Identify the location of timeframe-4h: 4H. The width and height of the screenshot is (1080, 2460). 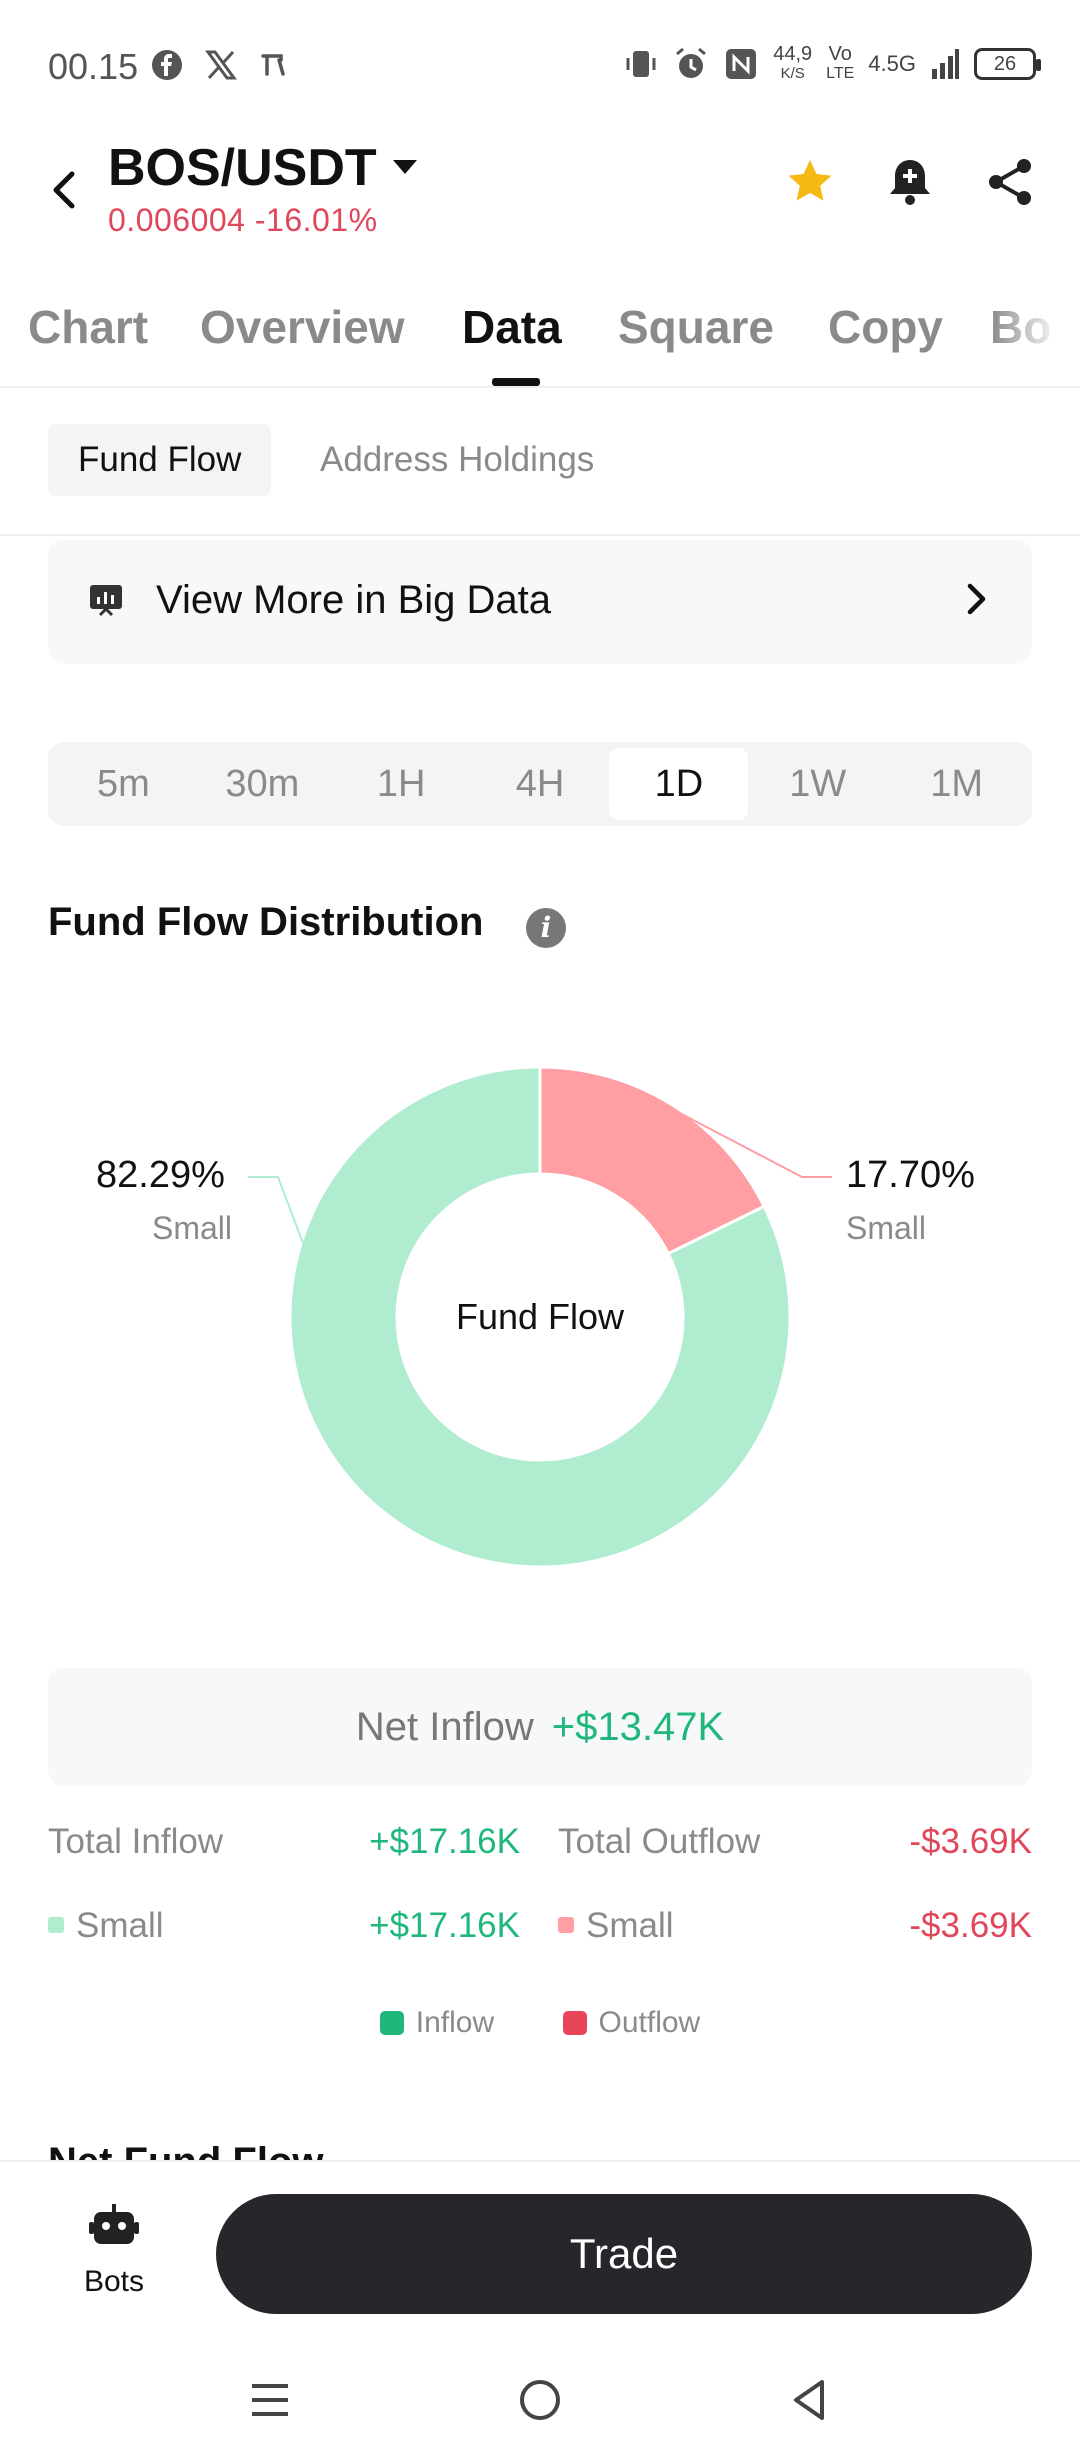
(540, 784).